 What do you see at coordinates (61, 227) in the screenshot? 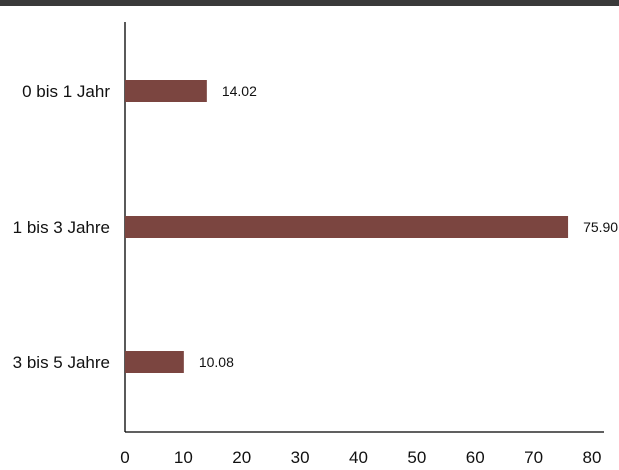
I see `category-label: 1 bis 3 Jahre` at bounding box center [61, 227].